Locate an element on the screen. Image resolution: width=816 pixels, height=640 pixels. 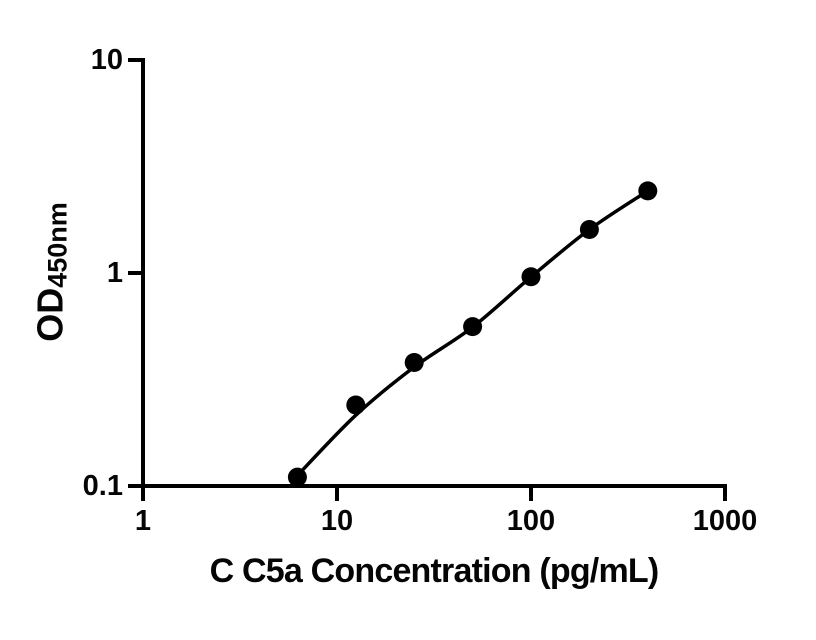
x-axis-title: C C5a Concentration (pg/mL) is located at coordinates (434, 571).